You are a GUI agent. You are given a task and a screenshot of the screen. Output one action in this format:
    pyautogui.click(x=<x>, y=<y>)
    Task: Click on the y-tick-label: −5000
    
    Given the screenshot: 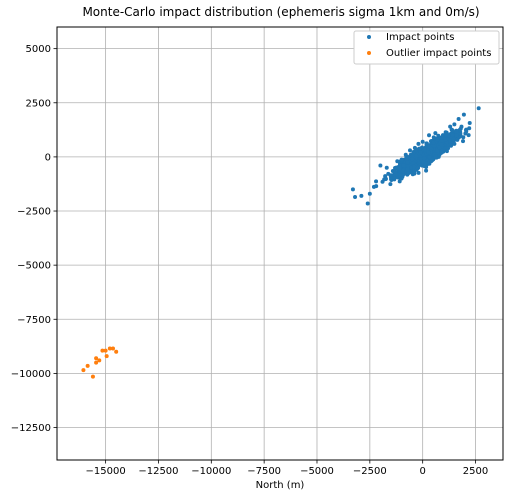 What is the action you would take?
    pyautogui.click(x=34, y=266)
    